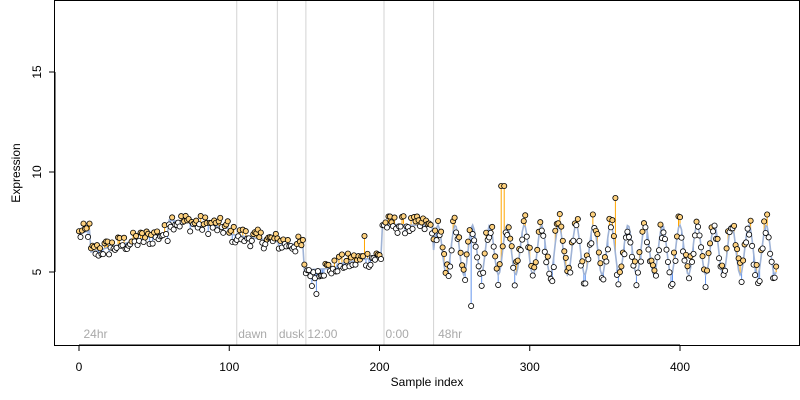  Describe the element at coordinates (252, 334) in the screenshot. I see `annotation-label: dawn` at that location.